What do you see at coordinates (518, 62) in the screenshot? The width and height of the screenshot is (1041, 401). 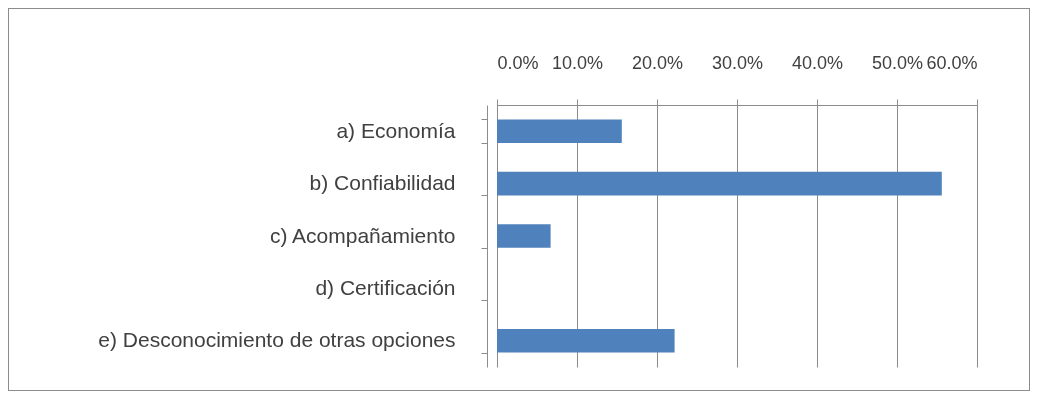 I see `x-tick-label: 0.0%` at bounding box center [518, 62].